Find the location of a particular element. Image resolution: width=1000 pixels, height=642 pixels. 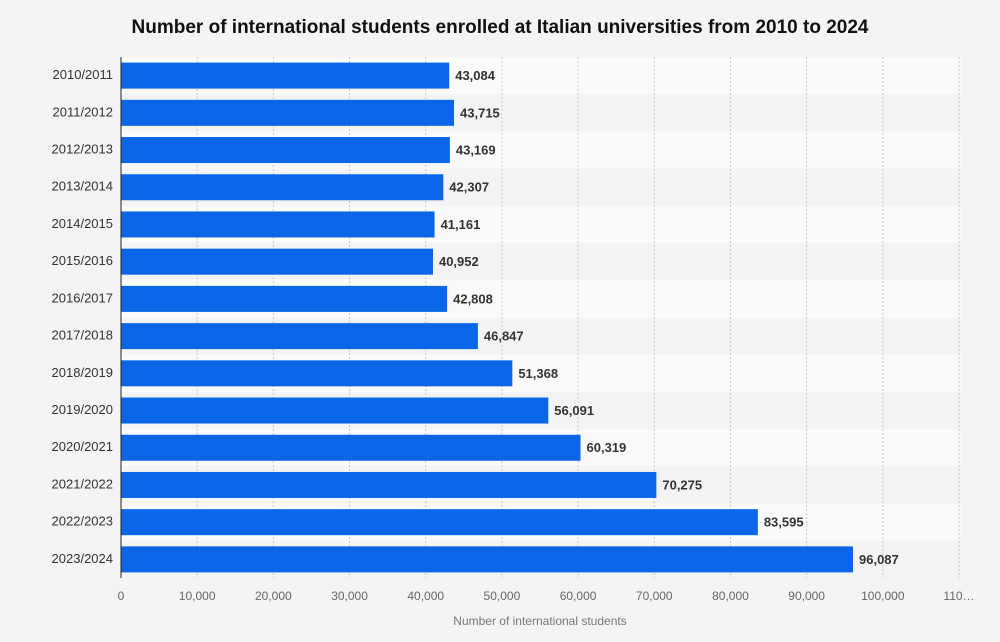

y-tick-label: 2022/2023 is located at coordinates (82, 521).